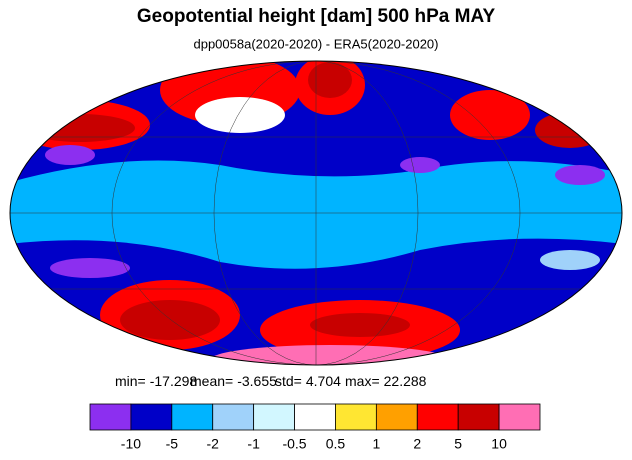 This screenshot has height=460, width=632. I want to click on colorbar-label: 10, so click(499, 444).